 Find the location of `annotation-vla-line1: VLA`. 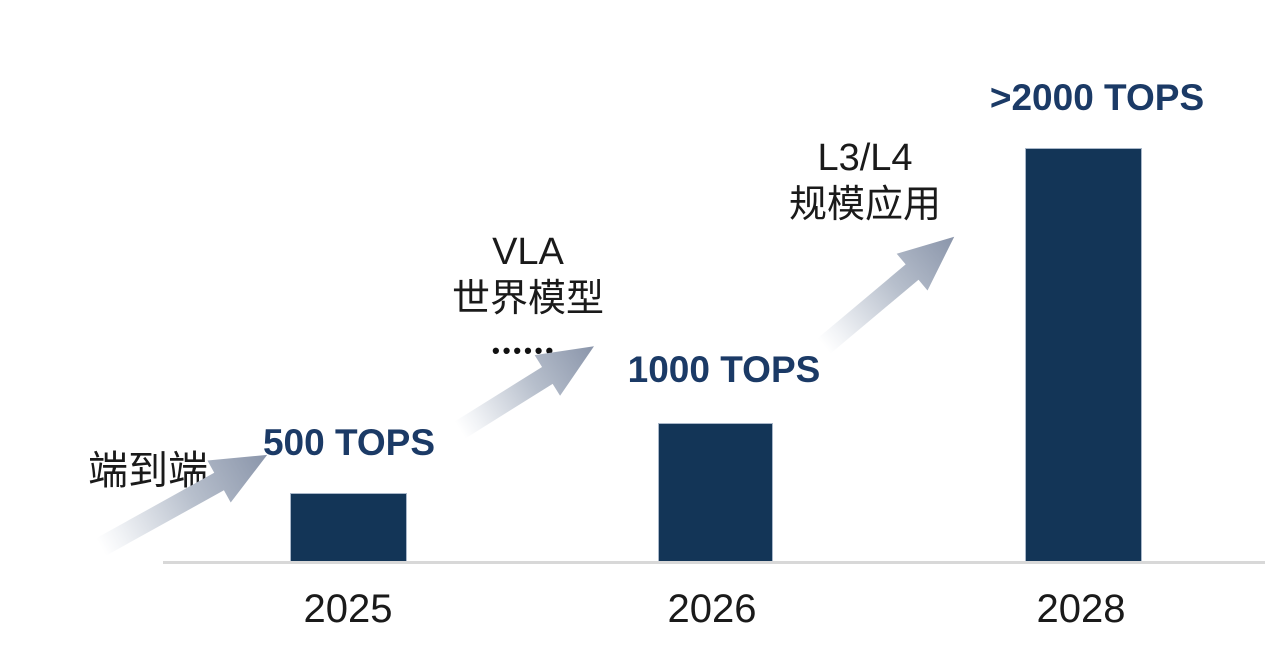

annotation-vla-line1: VLA is located at coordinates (528, 252).